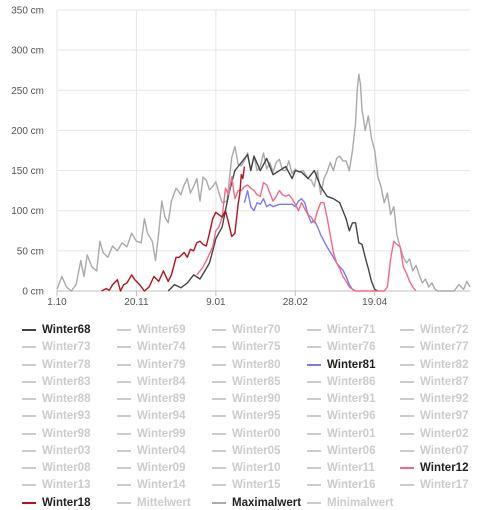 Image resolution: width=480 pixels, height=510 pixels. I want to click on y-tick-label: 150 cm, so click(27, 171).